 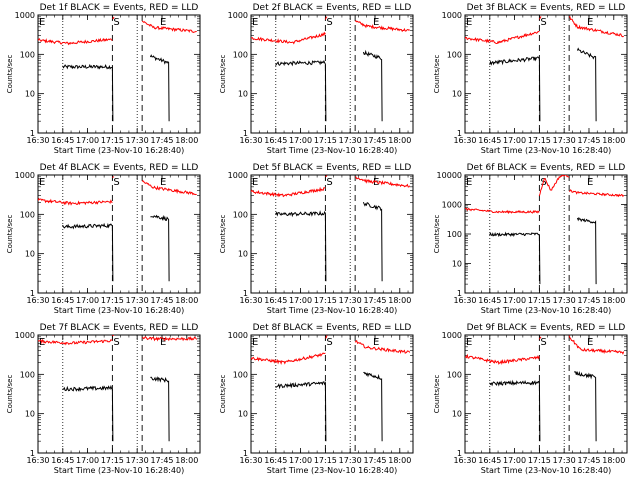 What do you see at coordinates (332, 168) in the screenshot?
I see `panel-title: Det 5f BLACK = Events, RED = LLD` at bounding box center [332, 168].